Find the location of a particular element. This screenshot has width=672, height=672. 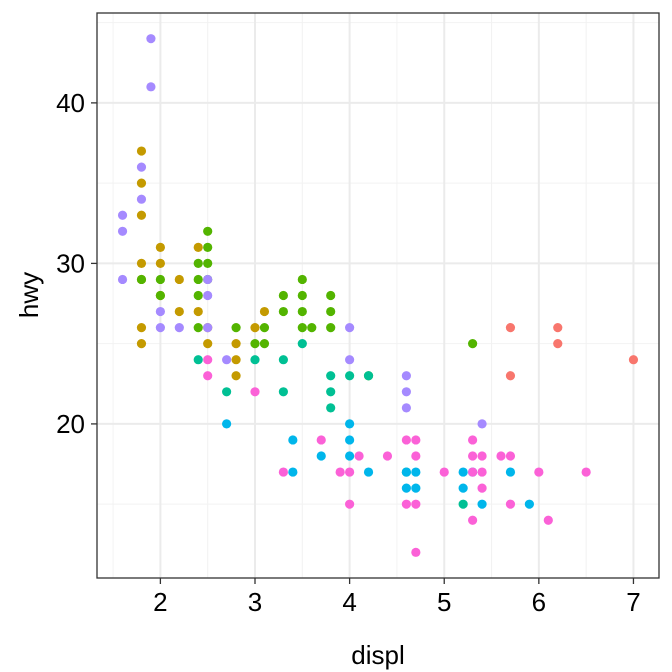

x-axis-title: displ is located at coordinates (377, 655).